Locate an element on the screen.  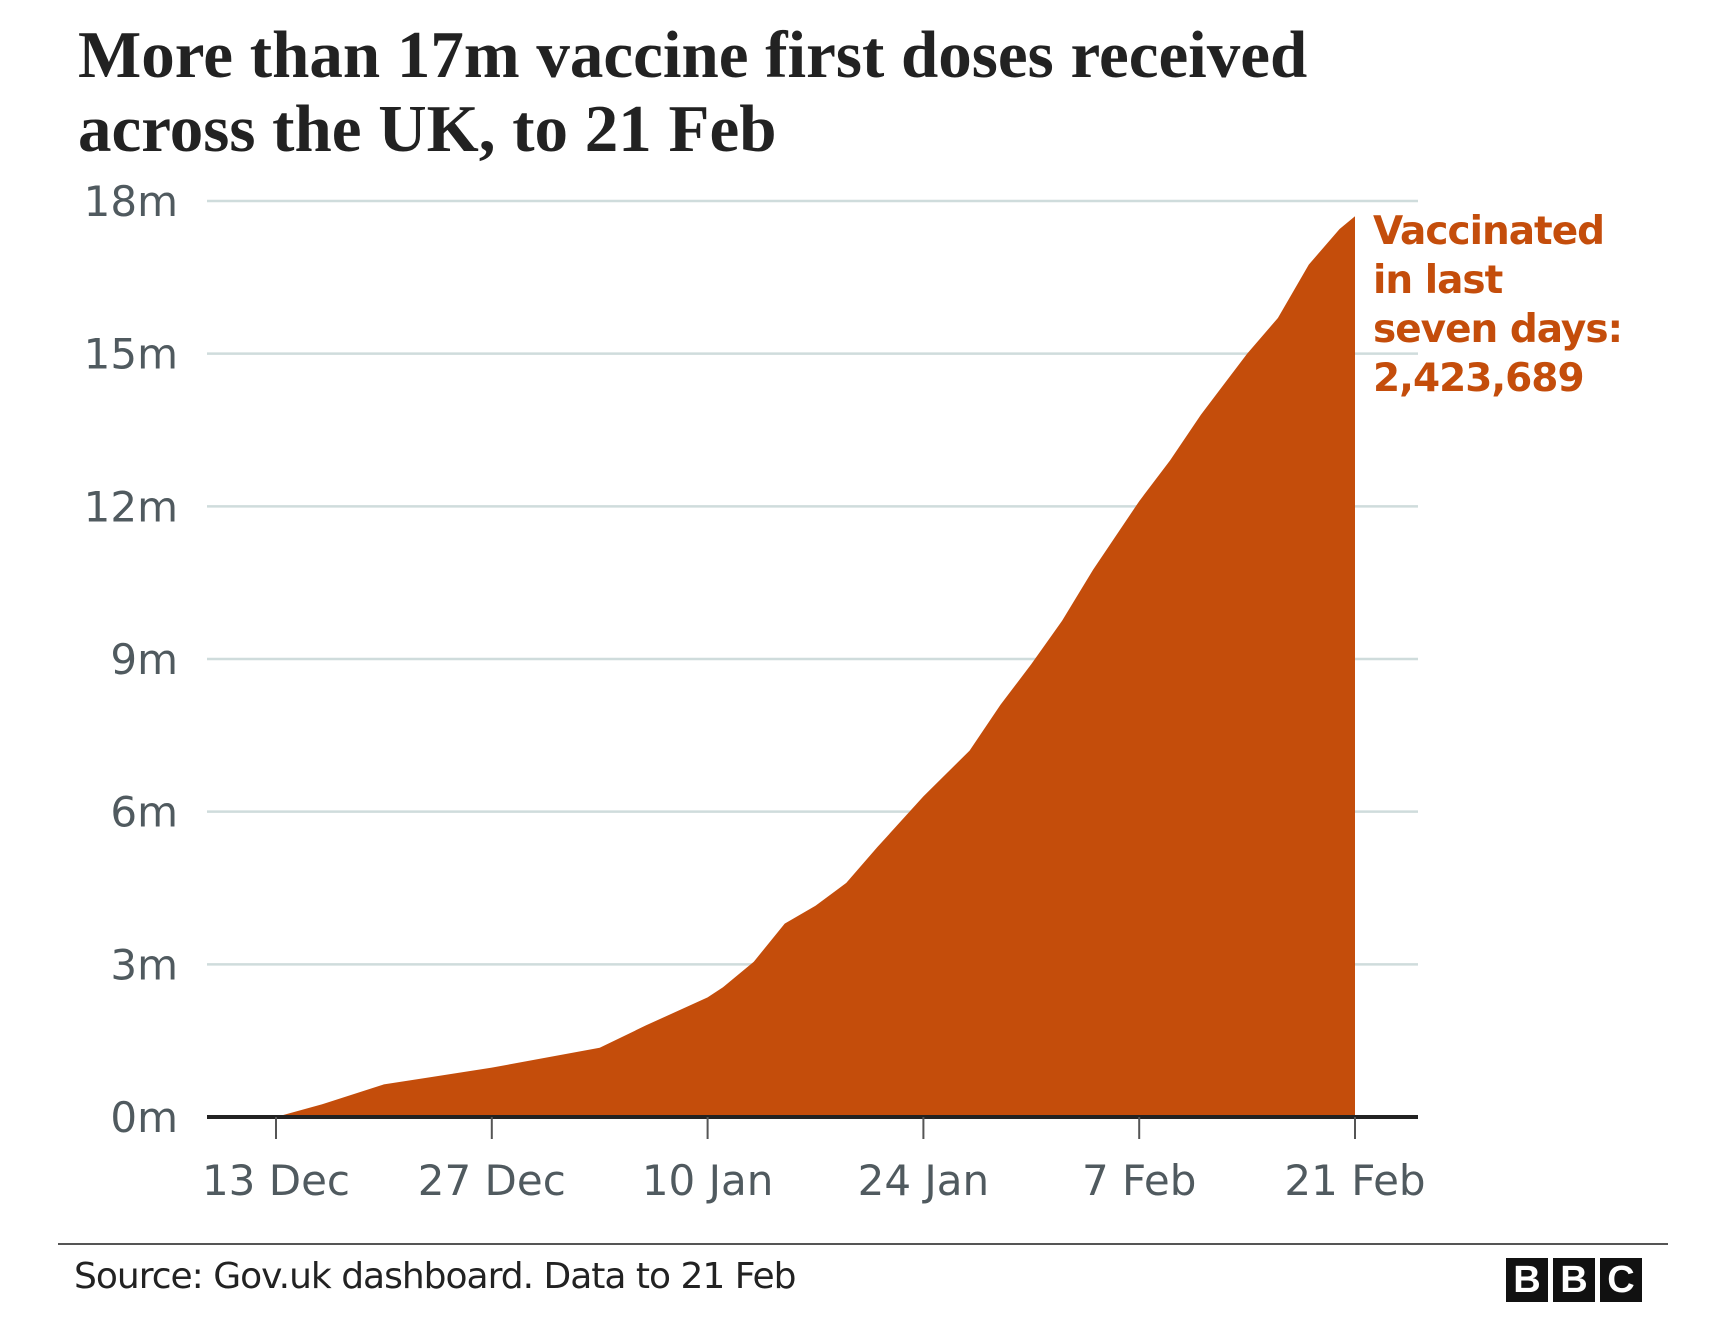
logo-letter: C is located at coordinates (1621, 1280).